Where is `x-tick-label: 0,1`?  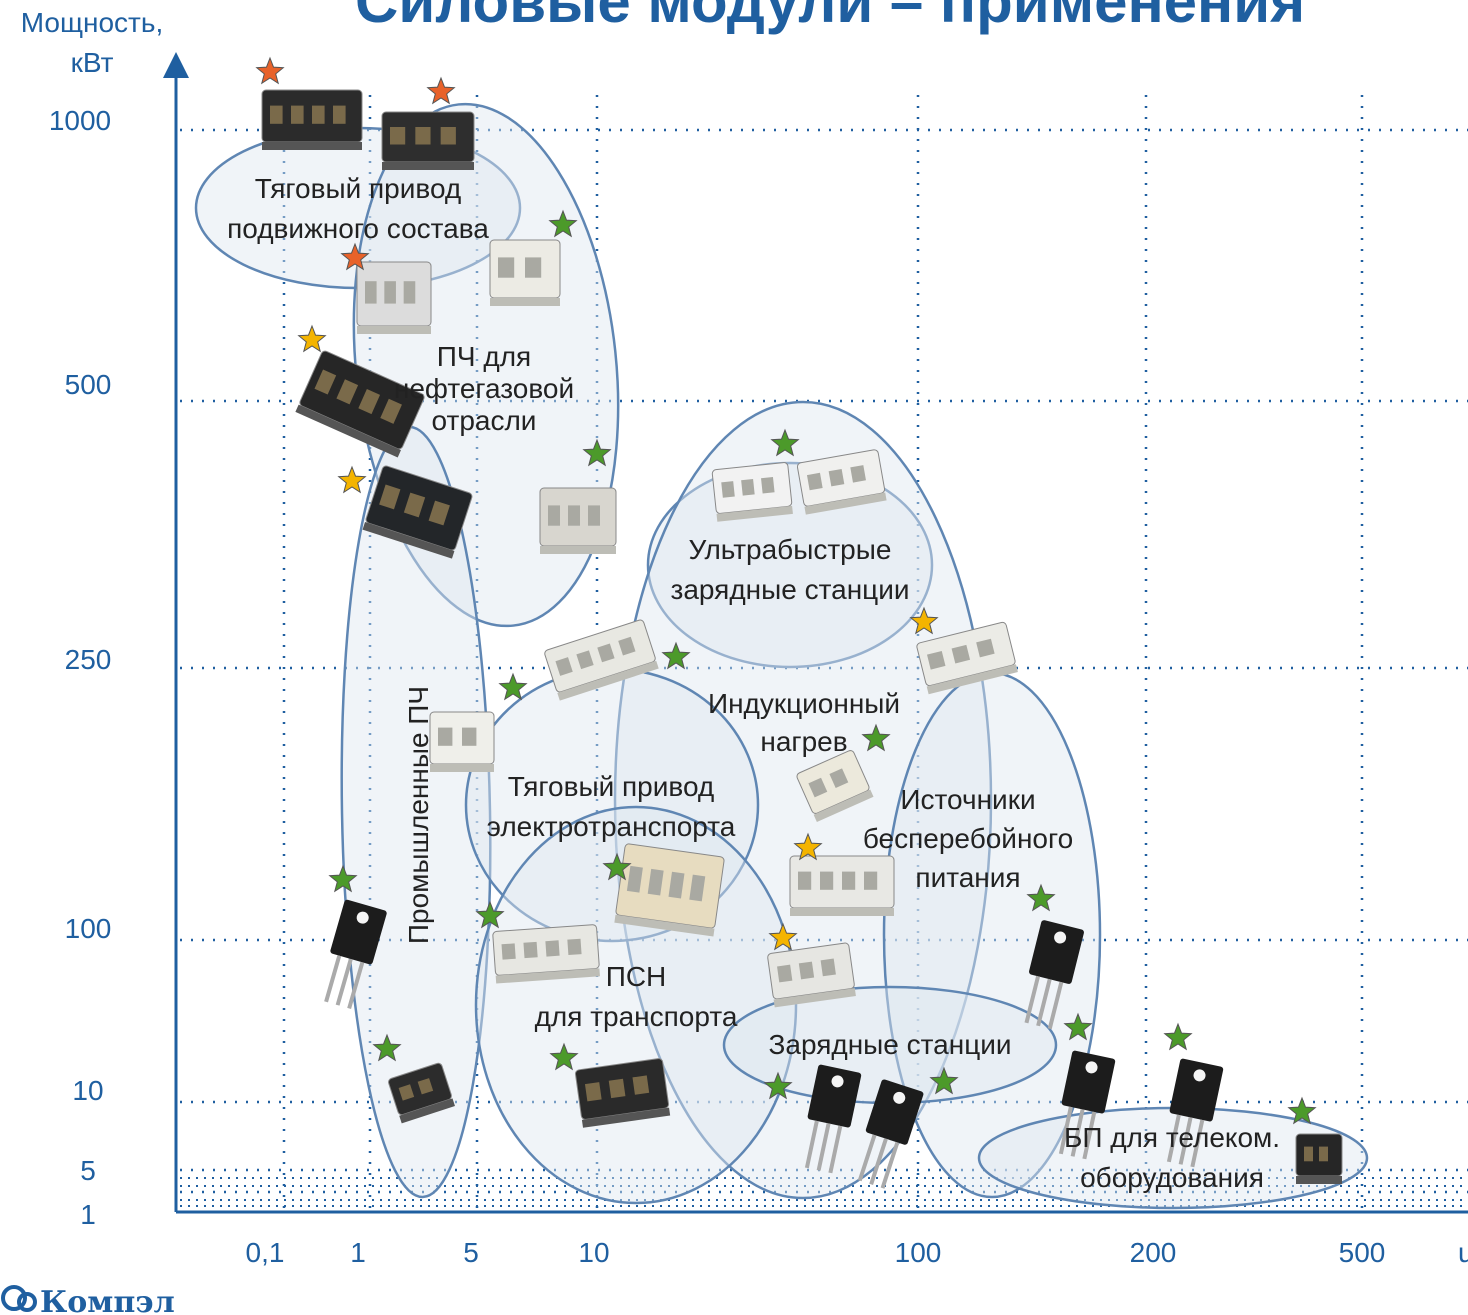 x-tick-label: 0,1 is located at coordinates (265, 1252).